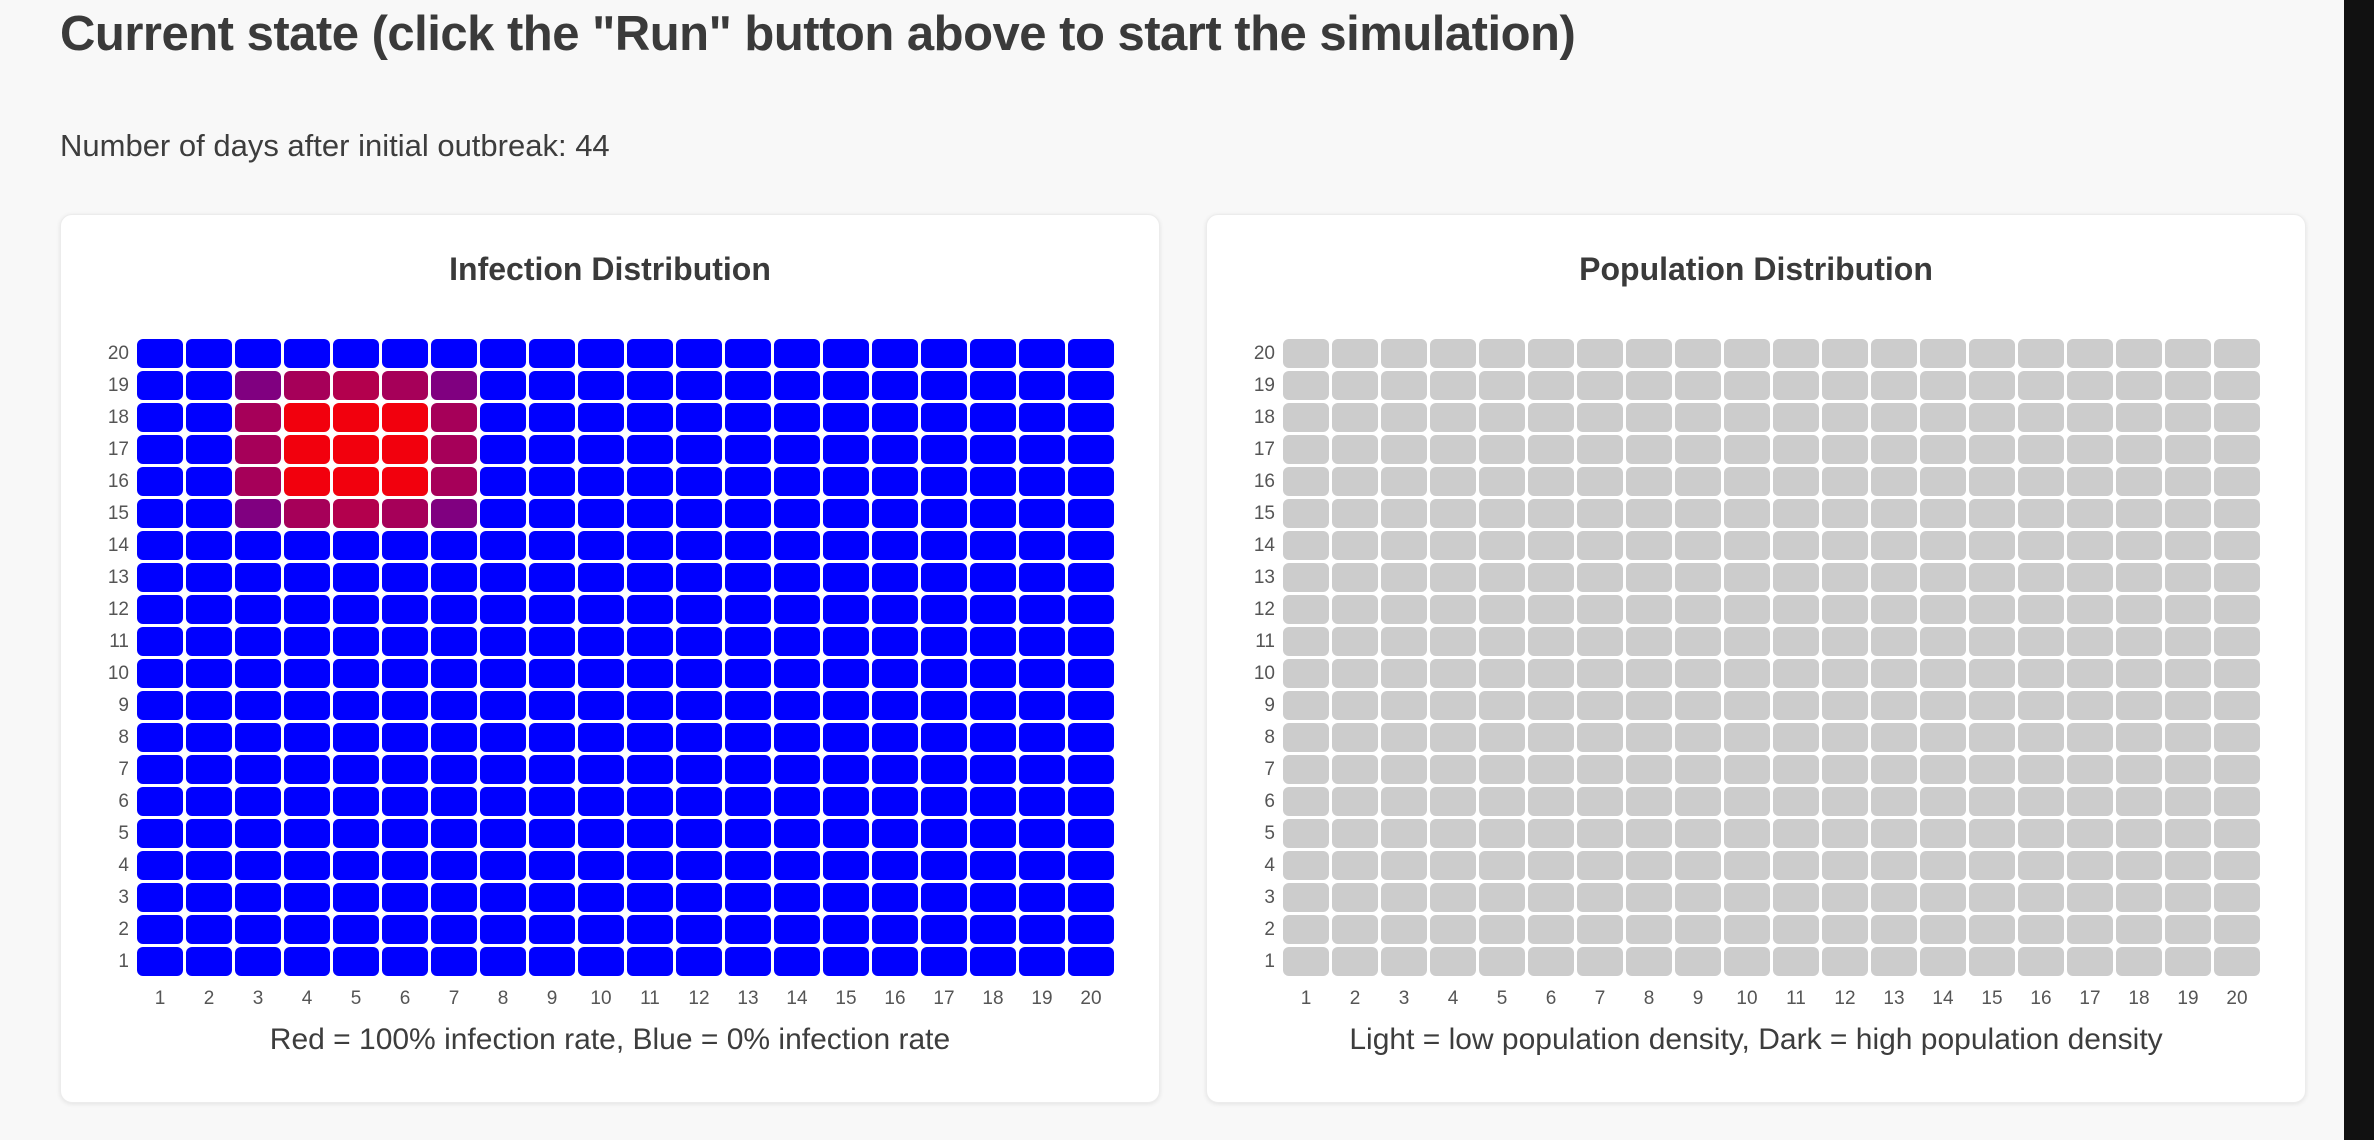 The image size is (2374, 1140). What do you see at coordinates (123, 769) in the screenshot?
I see `y-tick-label: 7` at bounding box center [123, 769].